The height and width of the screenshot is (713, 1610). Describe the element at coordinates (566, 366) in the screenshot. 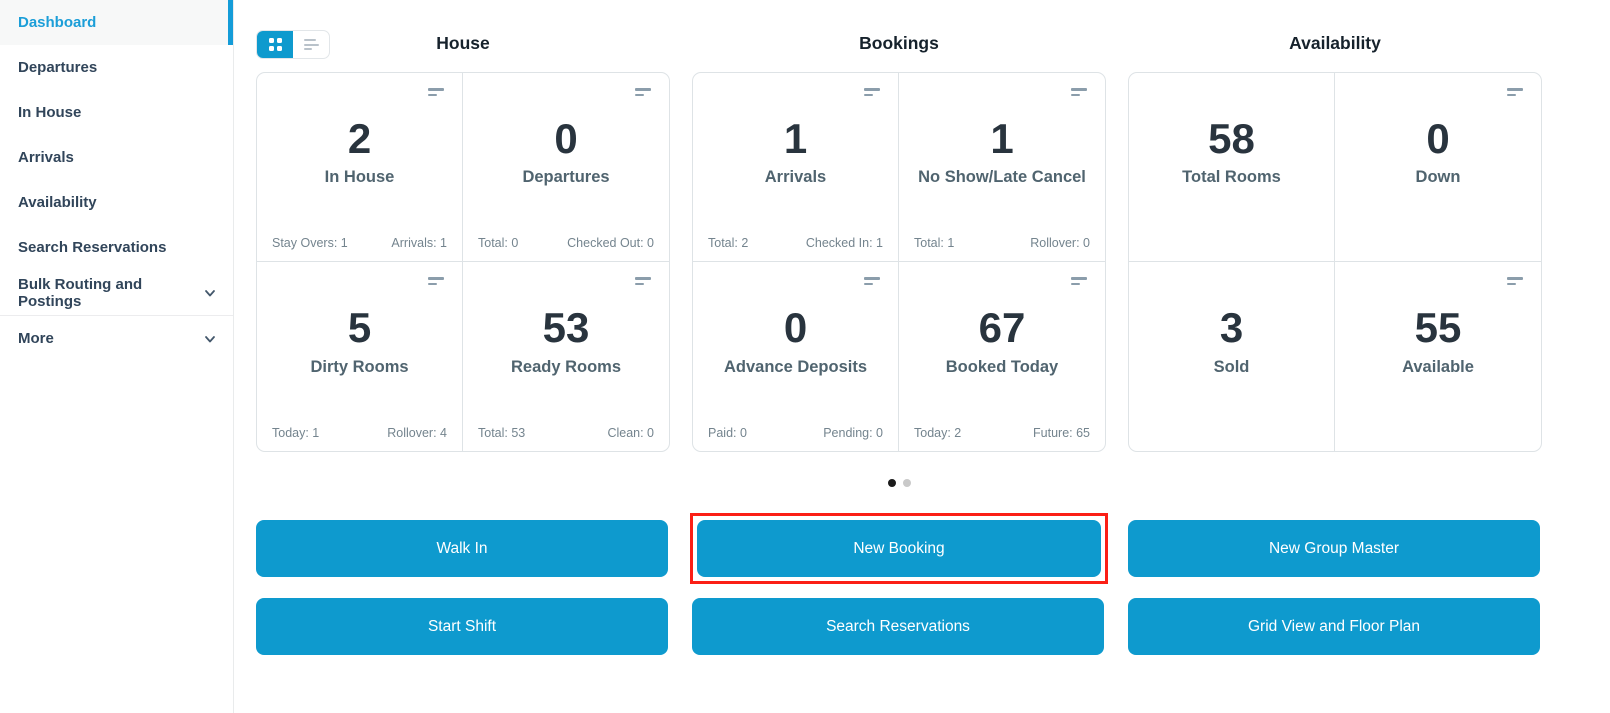

I see `card-label: Ready Rooms` at that location.